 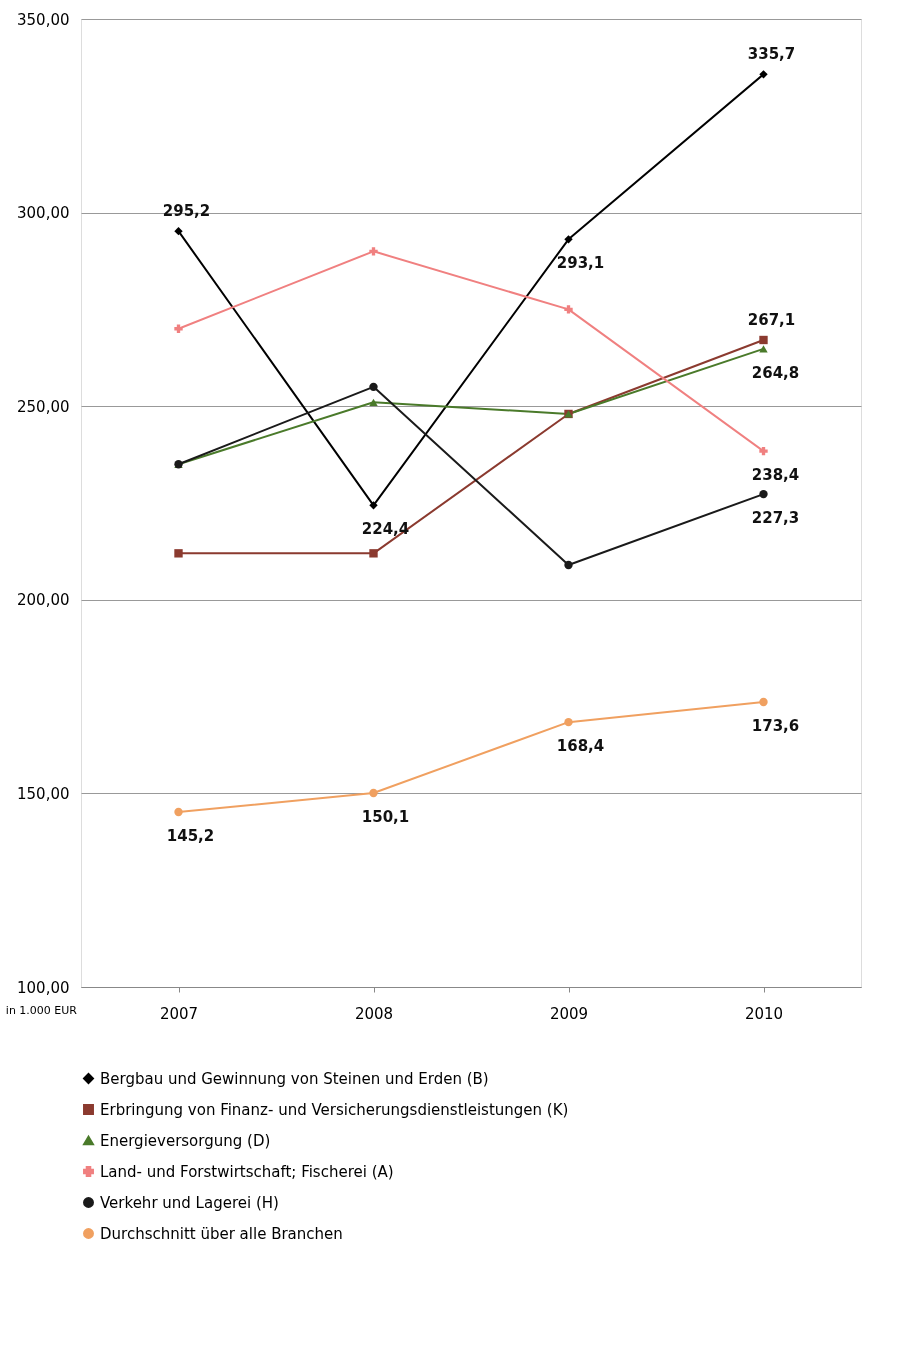 I want to click on x-tick-label: 2010, so click(x=764, y=1013).